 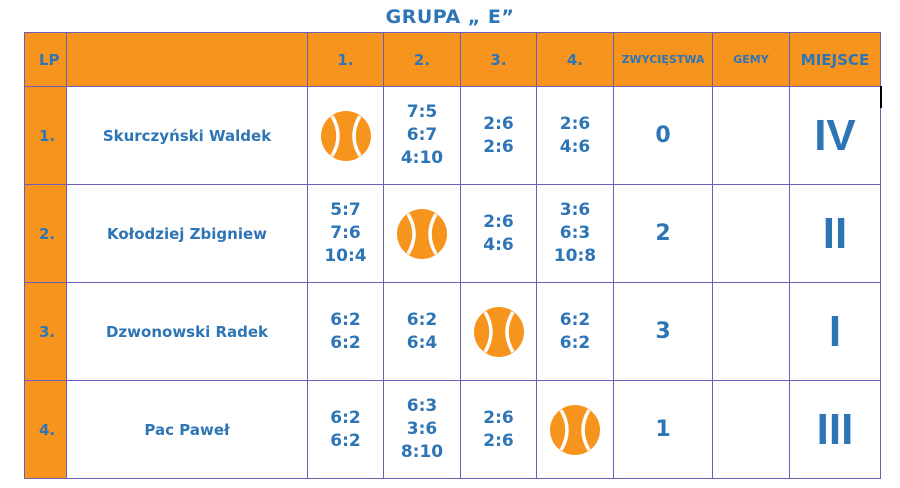 I want to click on match-cell-4: 2:6 4:6, so click(x=575, y=135).